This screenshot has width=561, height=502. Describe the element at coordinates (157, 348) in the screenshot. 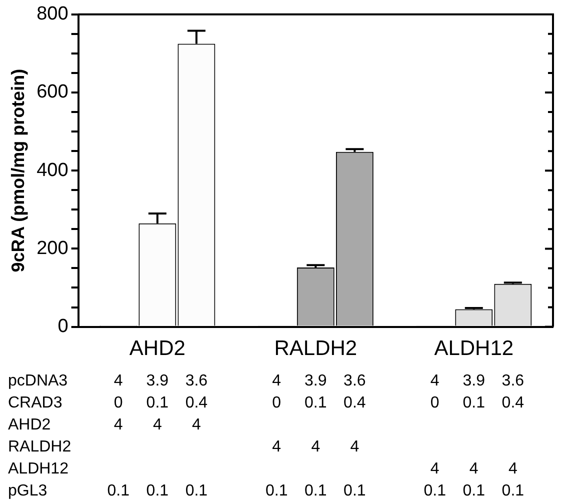

I see `x-tick-label: AHD2` at that location.